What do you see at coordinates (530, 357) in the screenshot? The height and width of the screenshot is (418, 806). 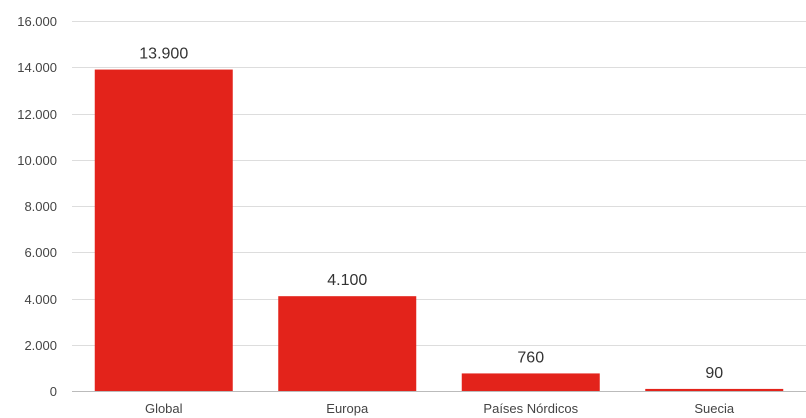 I see `data-label: 760` at bounding box center [530, 357].